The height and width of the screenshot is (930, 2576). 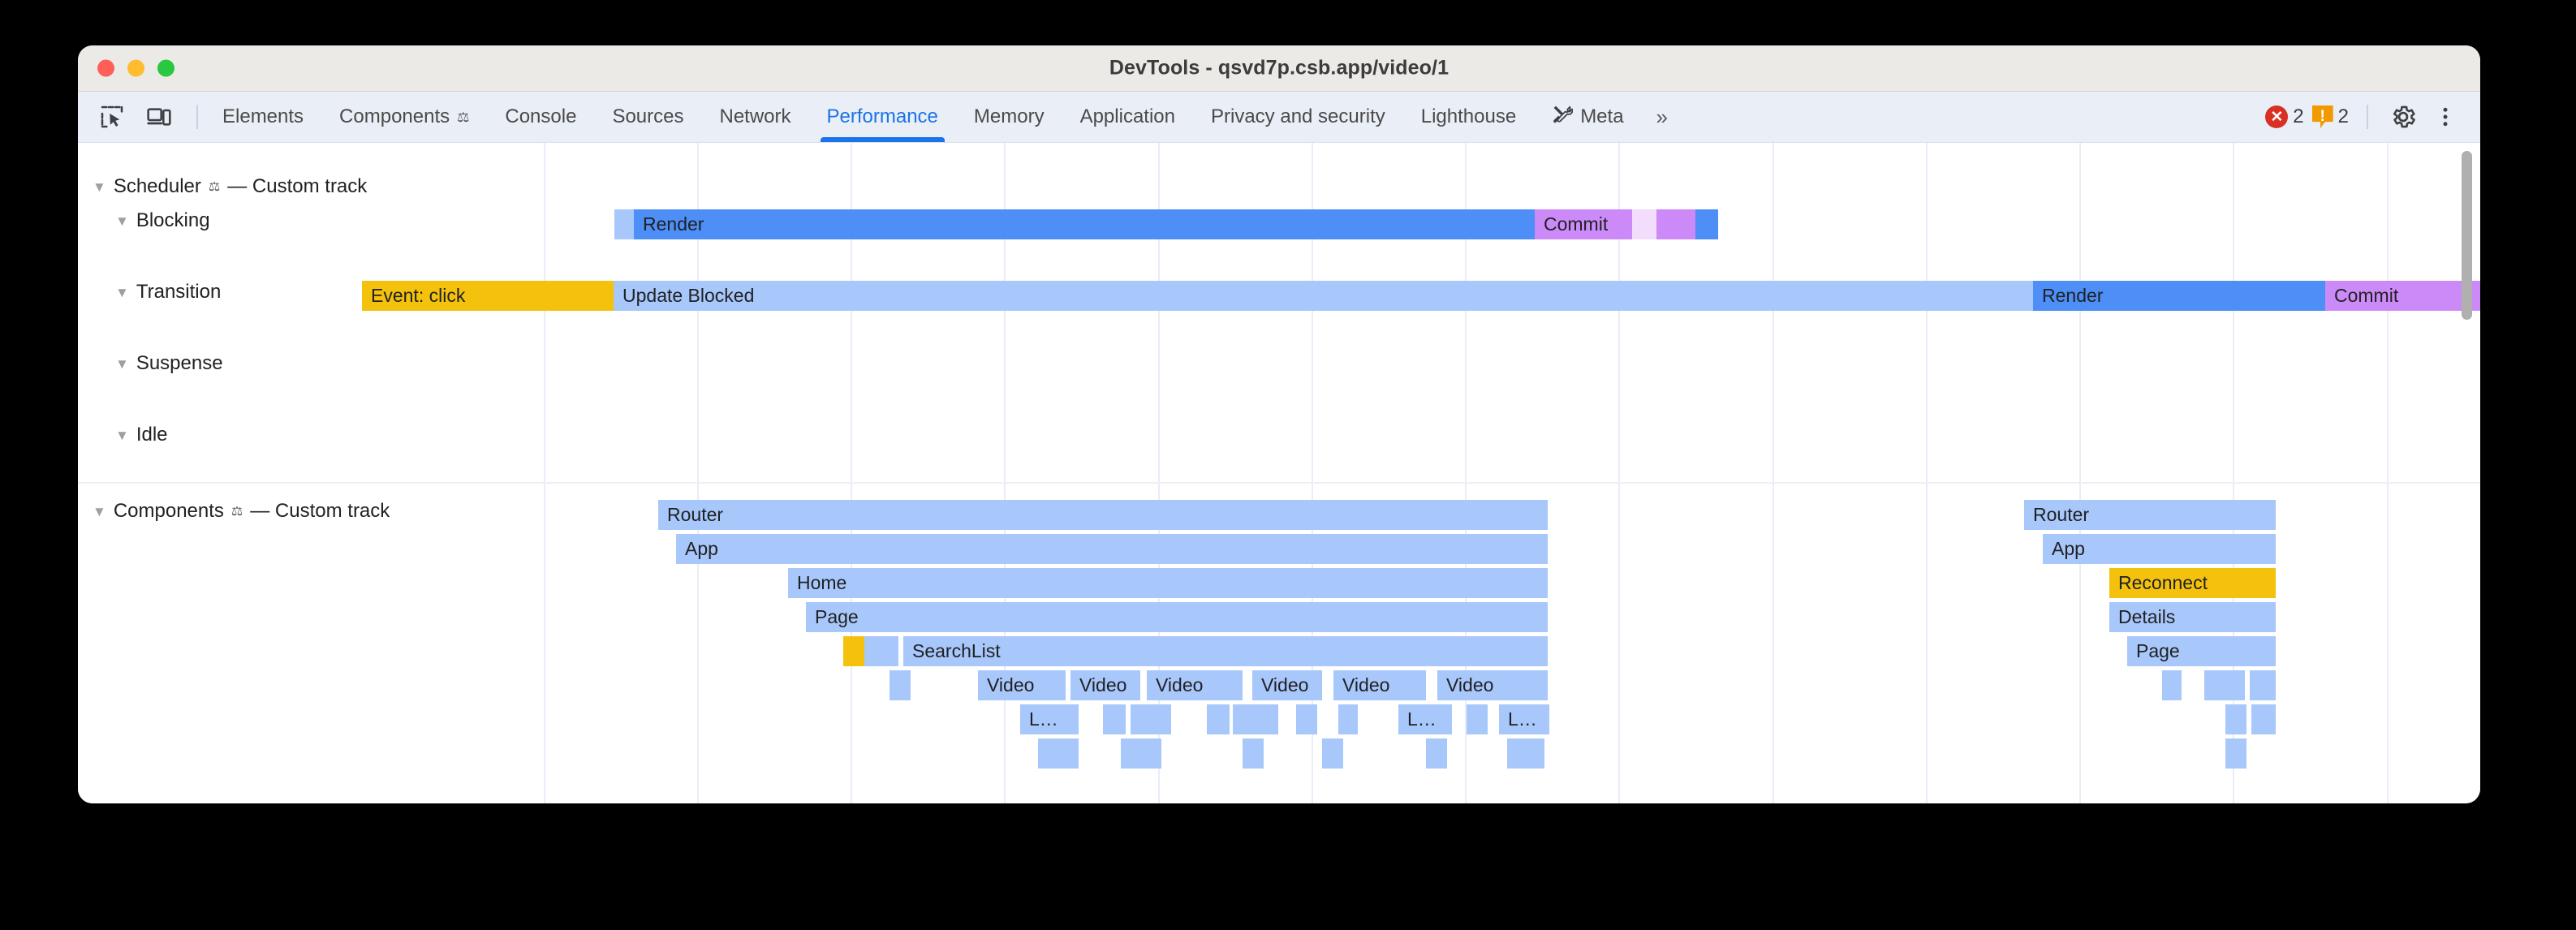 I want to click on close-window-button, so click(x=106, y=68).